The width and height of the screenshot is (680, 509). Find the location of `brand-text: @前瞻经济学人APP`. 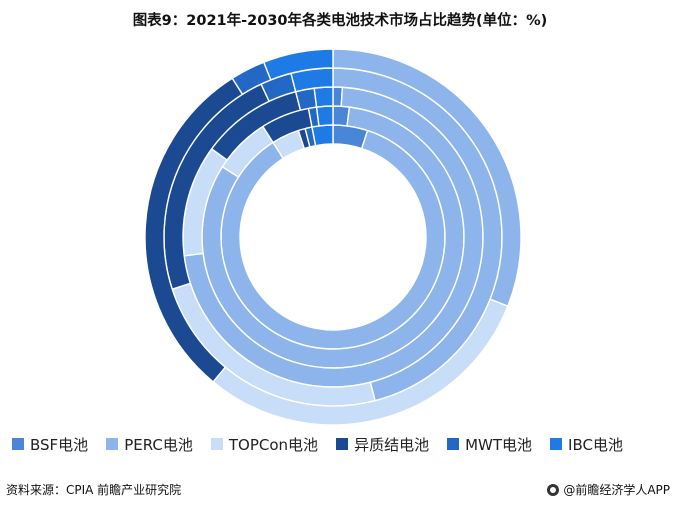

brand-text: @前瞻经济学人APP is located at coordinates (616, 490).